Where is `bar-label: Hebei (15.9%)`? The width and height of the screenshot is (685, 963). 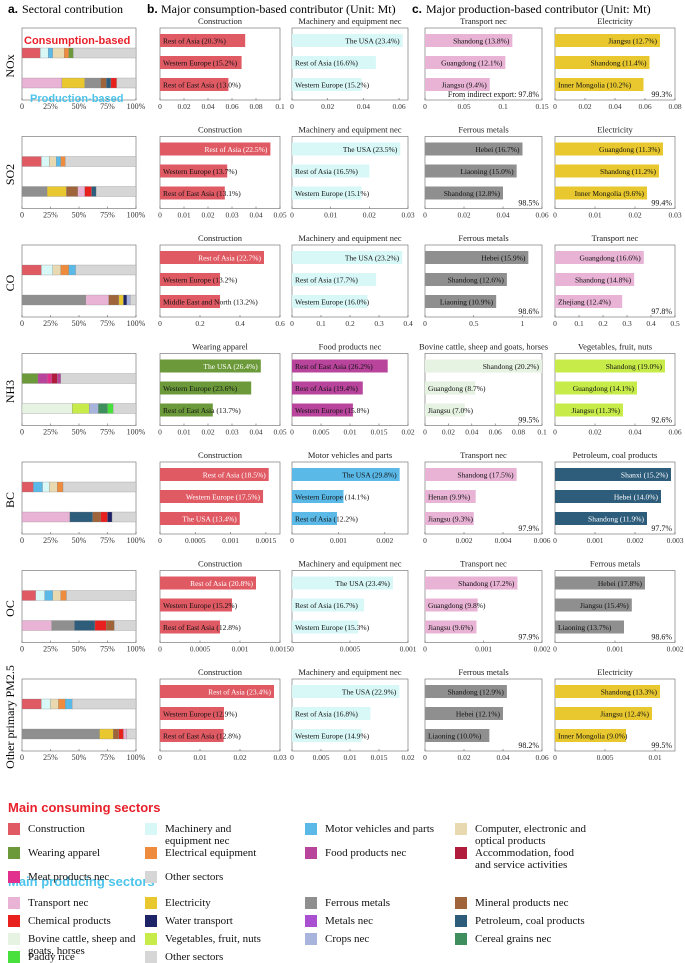 bar-label: Hebei (15.9%) is located at coordinates (503, 258).